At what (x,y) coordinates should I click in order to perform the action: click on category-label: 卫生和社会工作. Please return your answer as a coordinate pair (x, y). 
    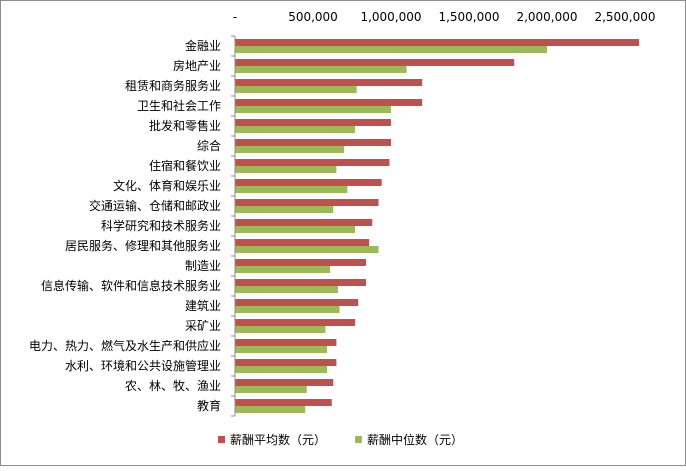
    Looking at the image, I should click on (179, 105).